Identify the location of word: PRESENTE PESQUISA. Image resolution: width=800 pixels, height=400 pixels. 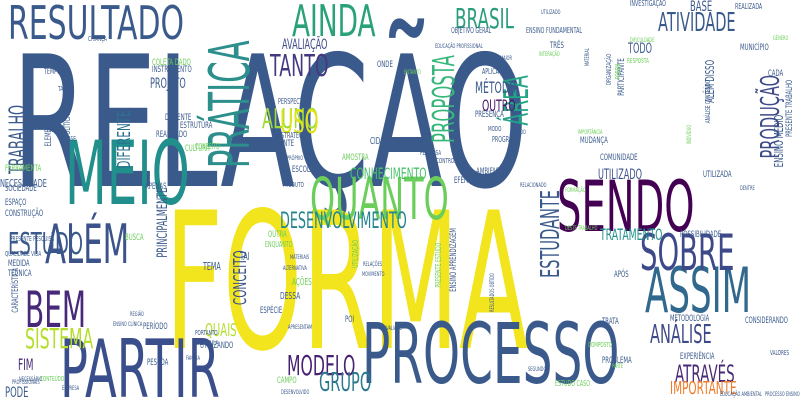
(32, 239).